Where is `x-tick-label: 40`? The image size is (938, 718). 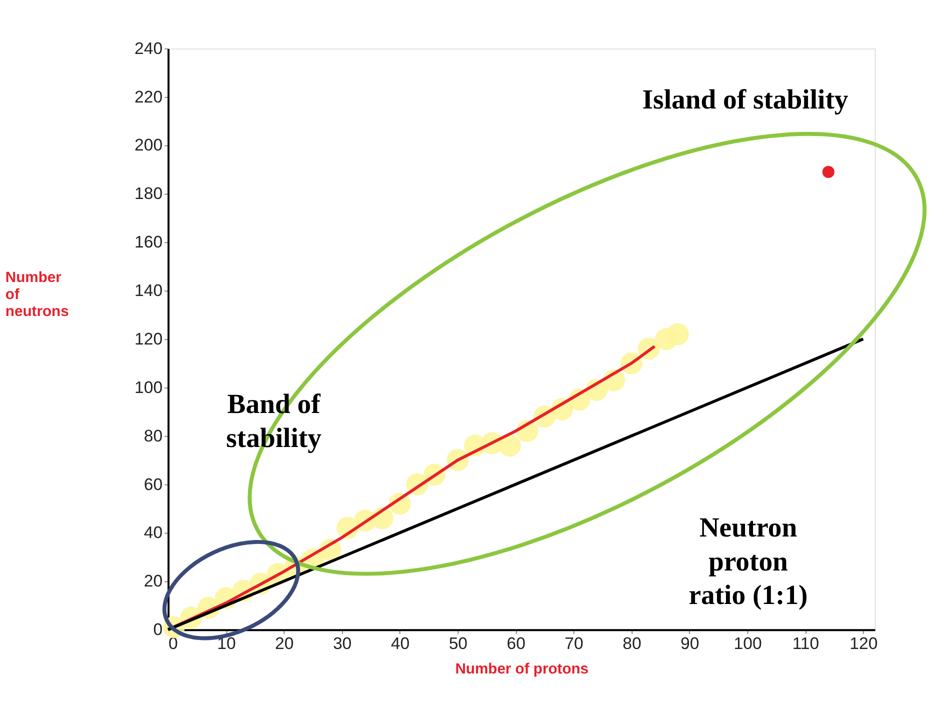
x-tick-label: 40 is located at coordinates (400, 643).